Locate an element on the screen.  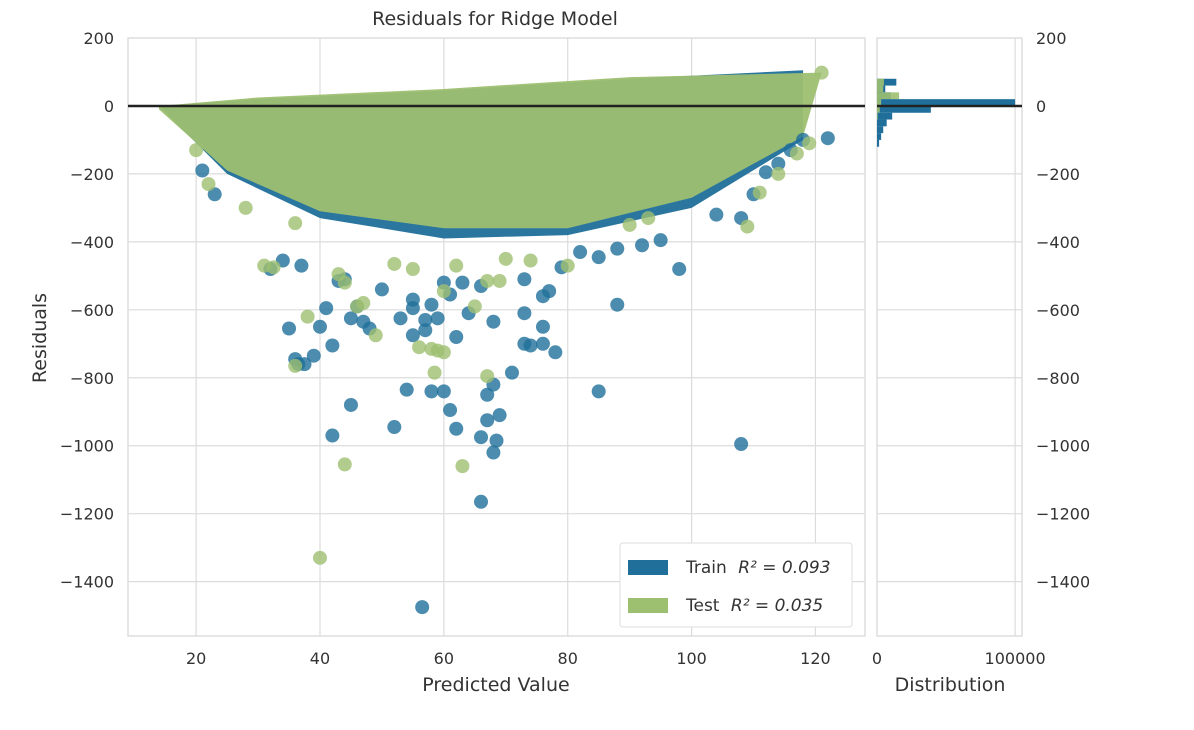
x-tick-label: 80 is located at coordinates (568, 658).